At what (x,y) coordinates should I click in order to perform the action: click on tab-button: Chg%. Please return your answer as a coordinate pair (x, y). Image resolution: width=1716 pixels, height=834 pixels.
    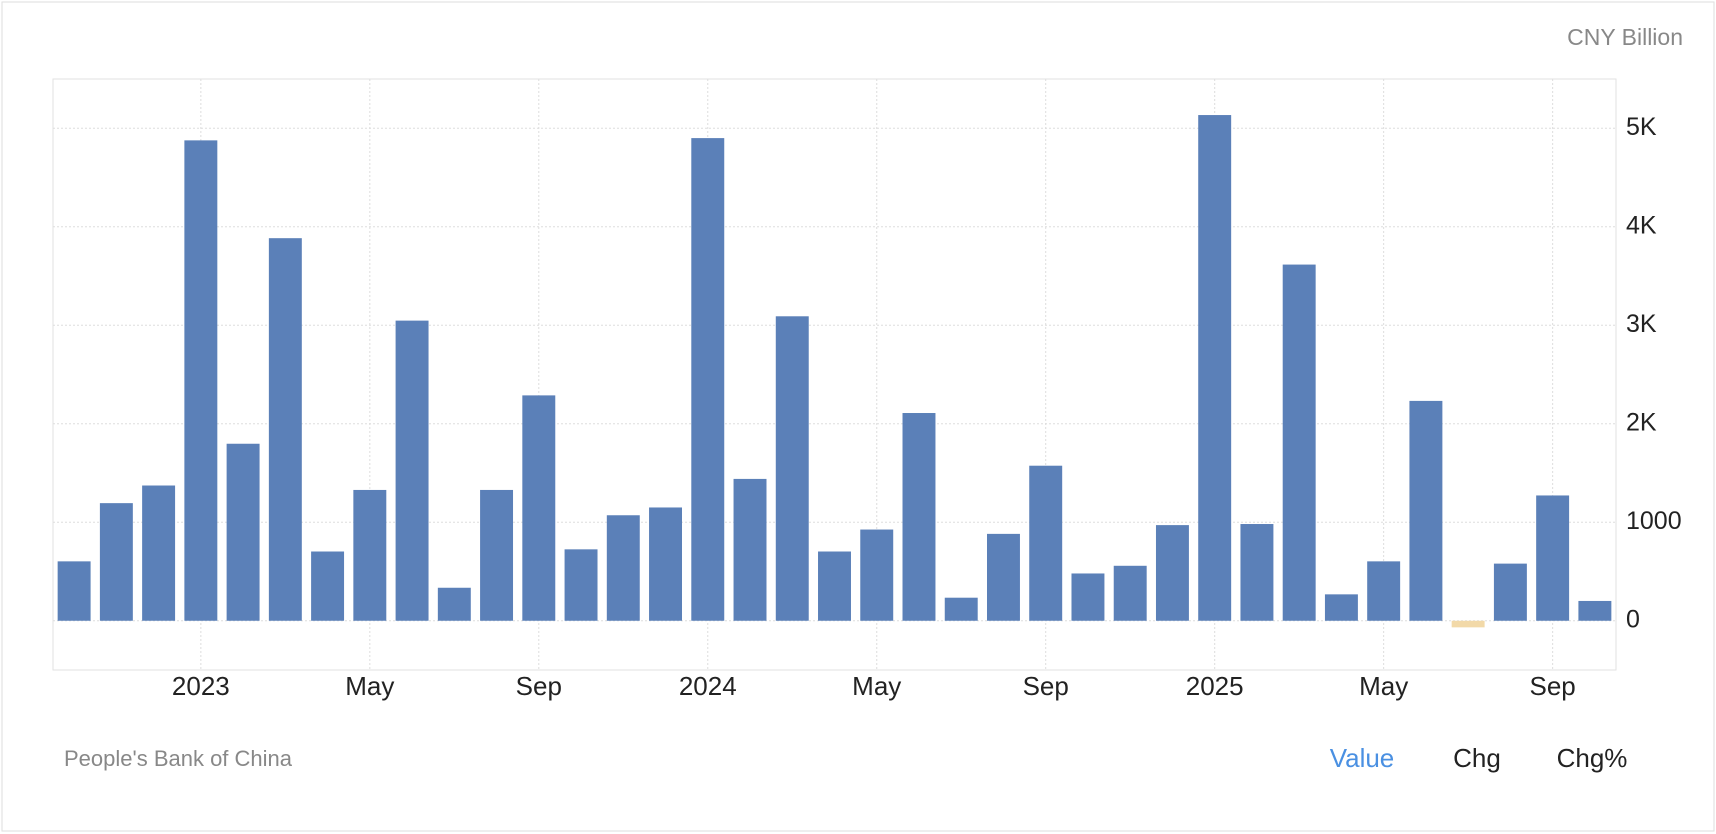
    Looking at the image, I should click on (1592, 758).